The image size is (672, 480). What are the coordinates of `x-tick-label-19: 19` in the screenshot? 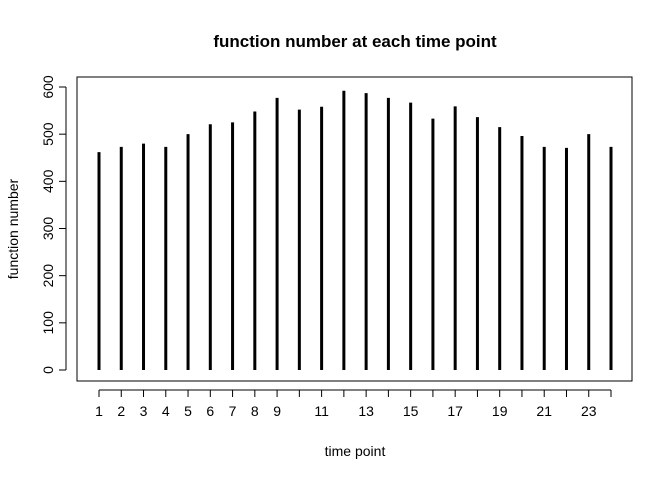 It's located at (500, 411).